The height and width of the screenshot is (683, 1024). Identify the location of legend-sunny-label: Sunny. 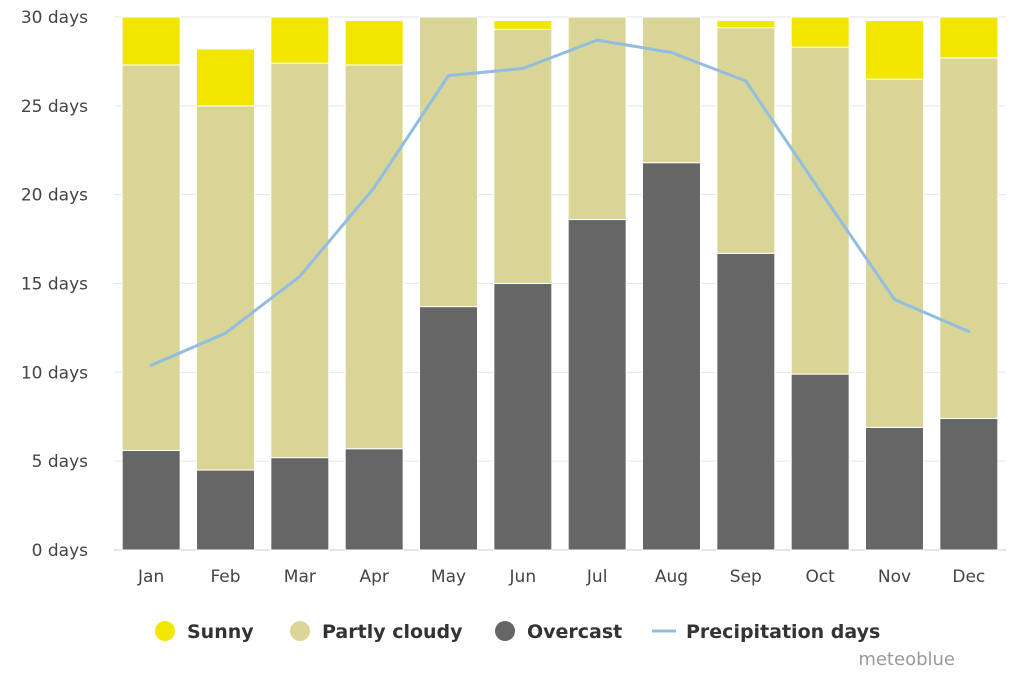
(220, 632).